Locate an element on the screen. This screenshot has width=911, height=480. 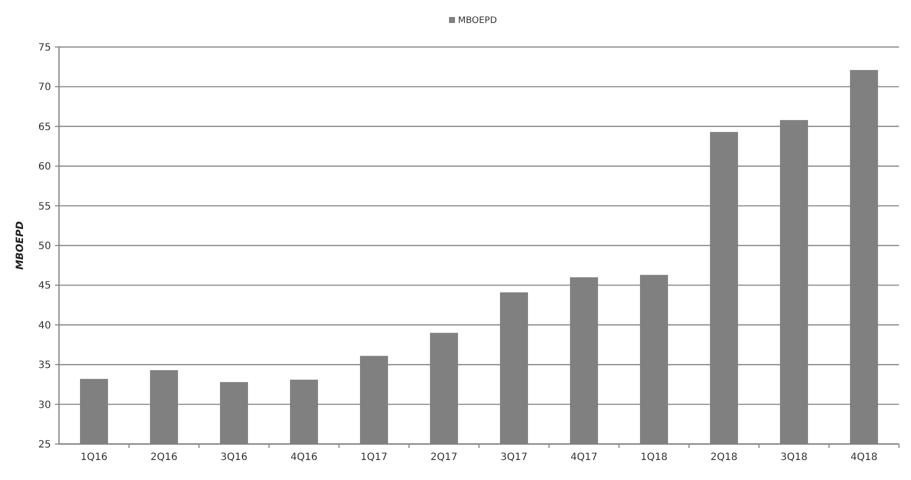
x-tick-label: 1Q16 is located at coordinates (94, 457).